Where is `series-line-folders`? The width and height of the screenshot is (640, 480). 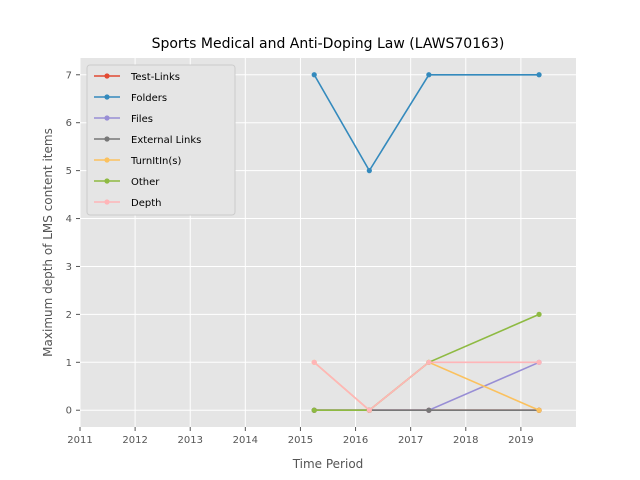
series-line-folders is located at coordinates (426, 123).